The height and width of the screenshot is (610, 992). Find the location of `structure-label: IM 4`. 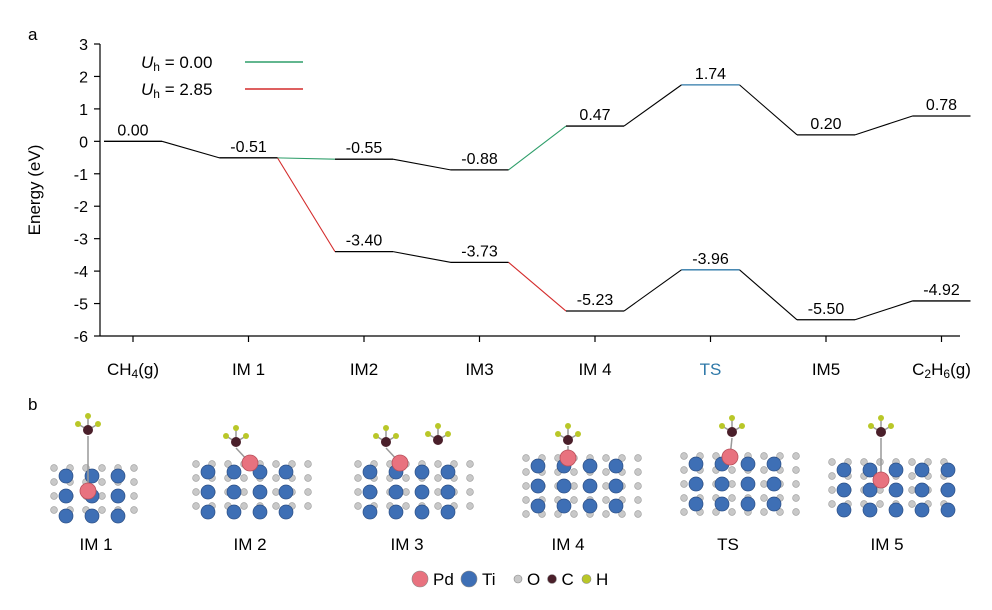

structure-label: IM 4 is located at coordinates (567, 544).